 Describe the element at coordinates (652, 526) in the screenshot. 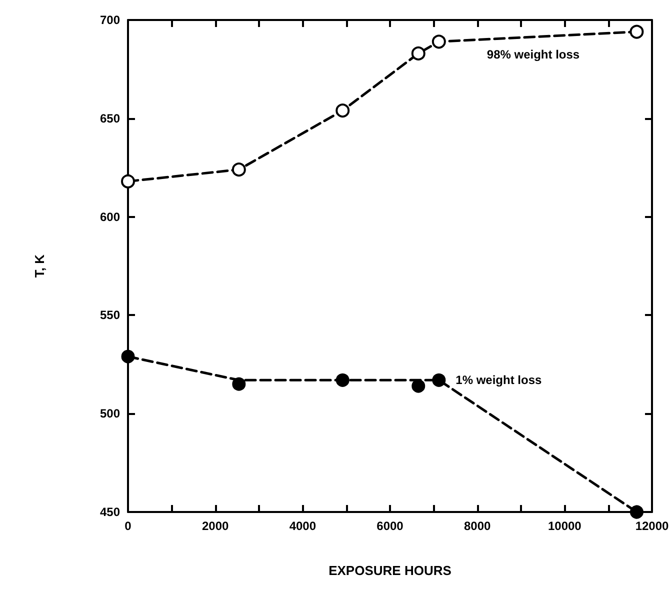

I see `x-tick-label: 12000` at that location.